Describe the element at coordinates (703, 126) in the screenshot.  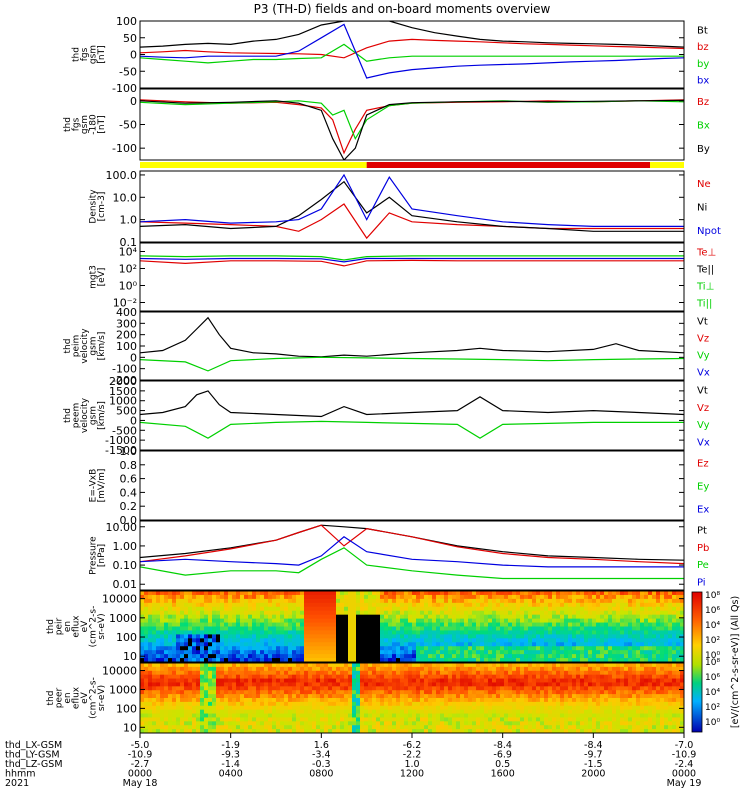
I see `legend-fgs_gsm_delta-Bx: Bx` at that location.